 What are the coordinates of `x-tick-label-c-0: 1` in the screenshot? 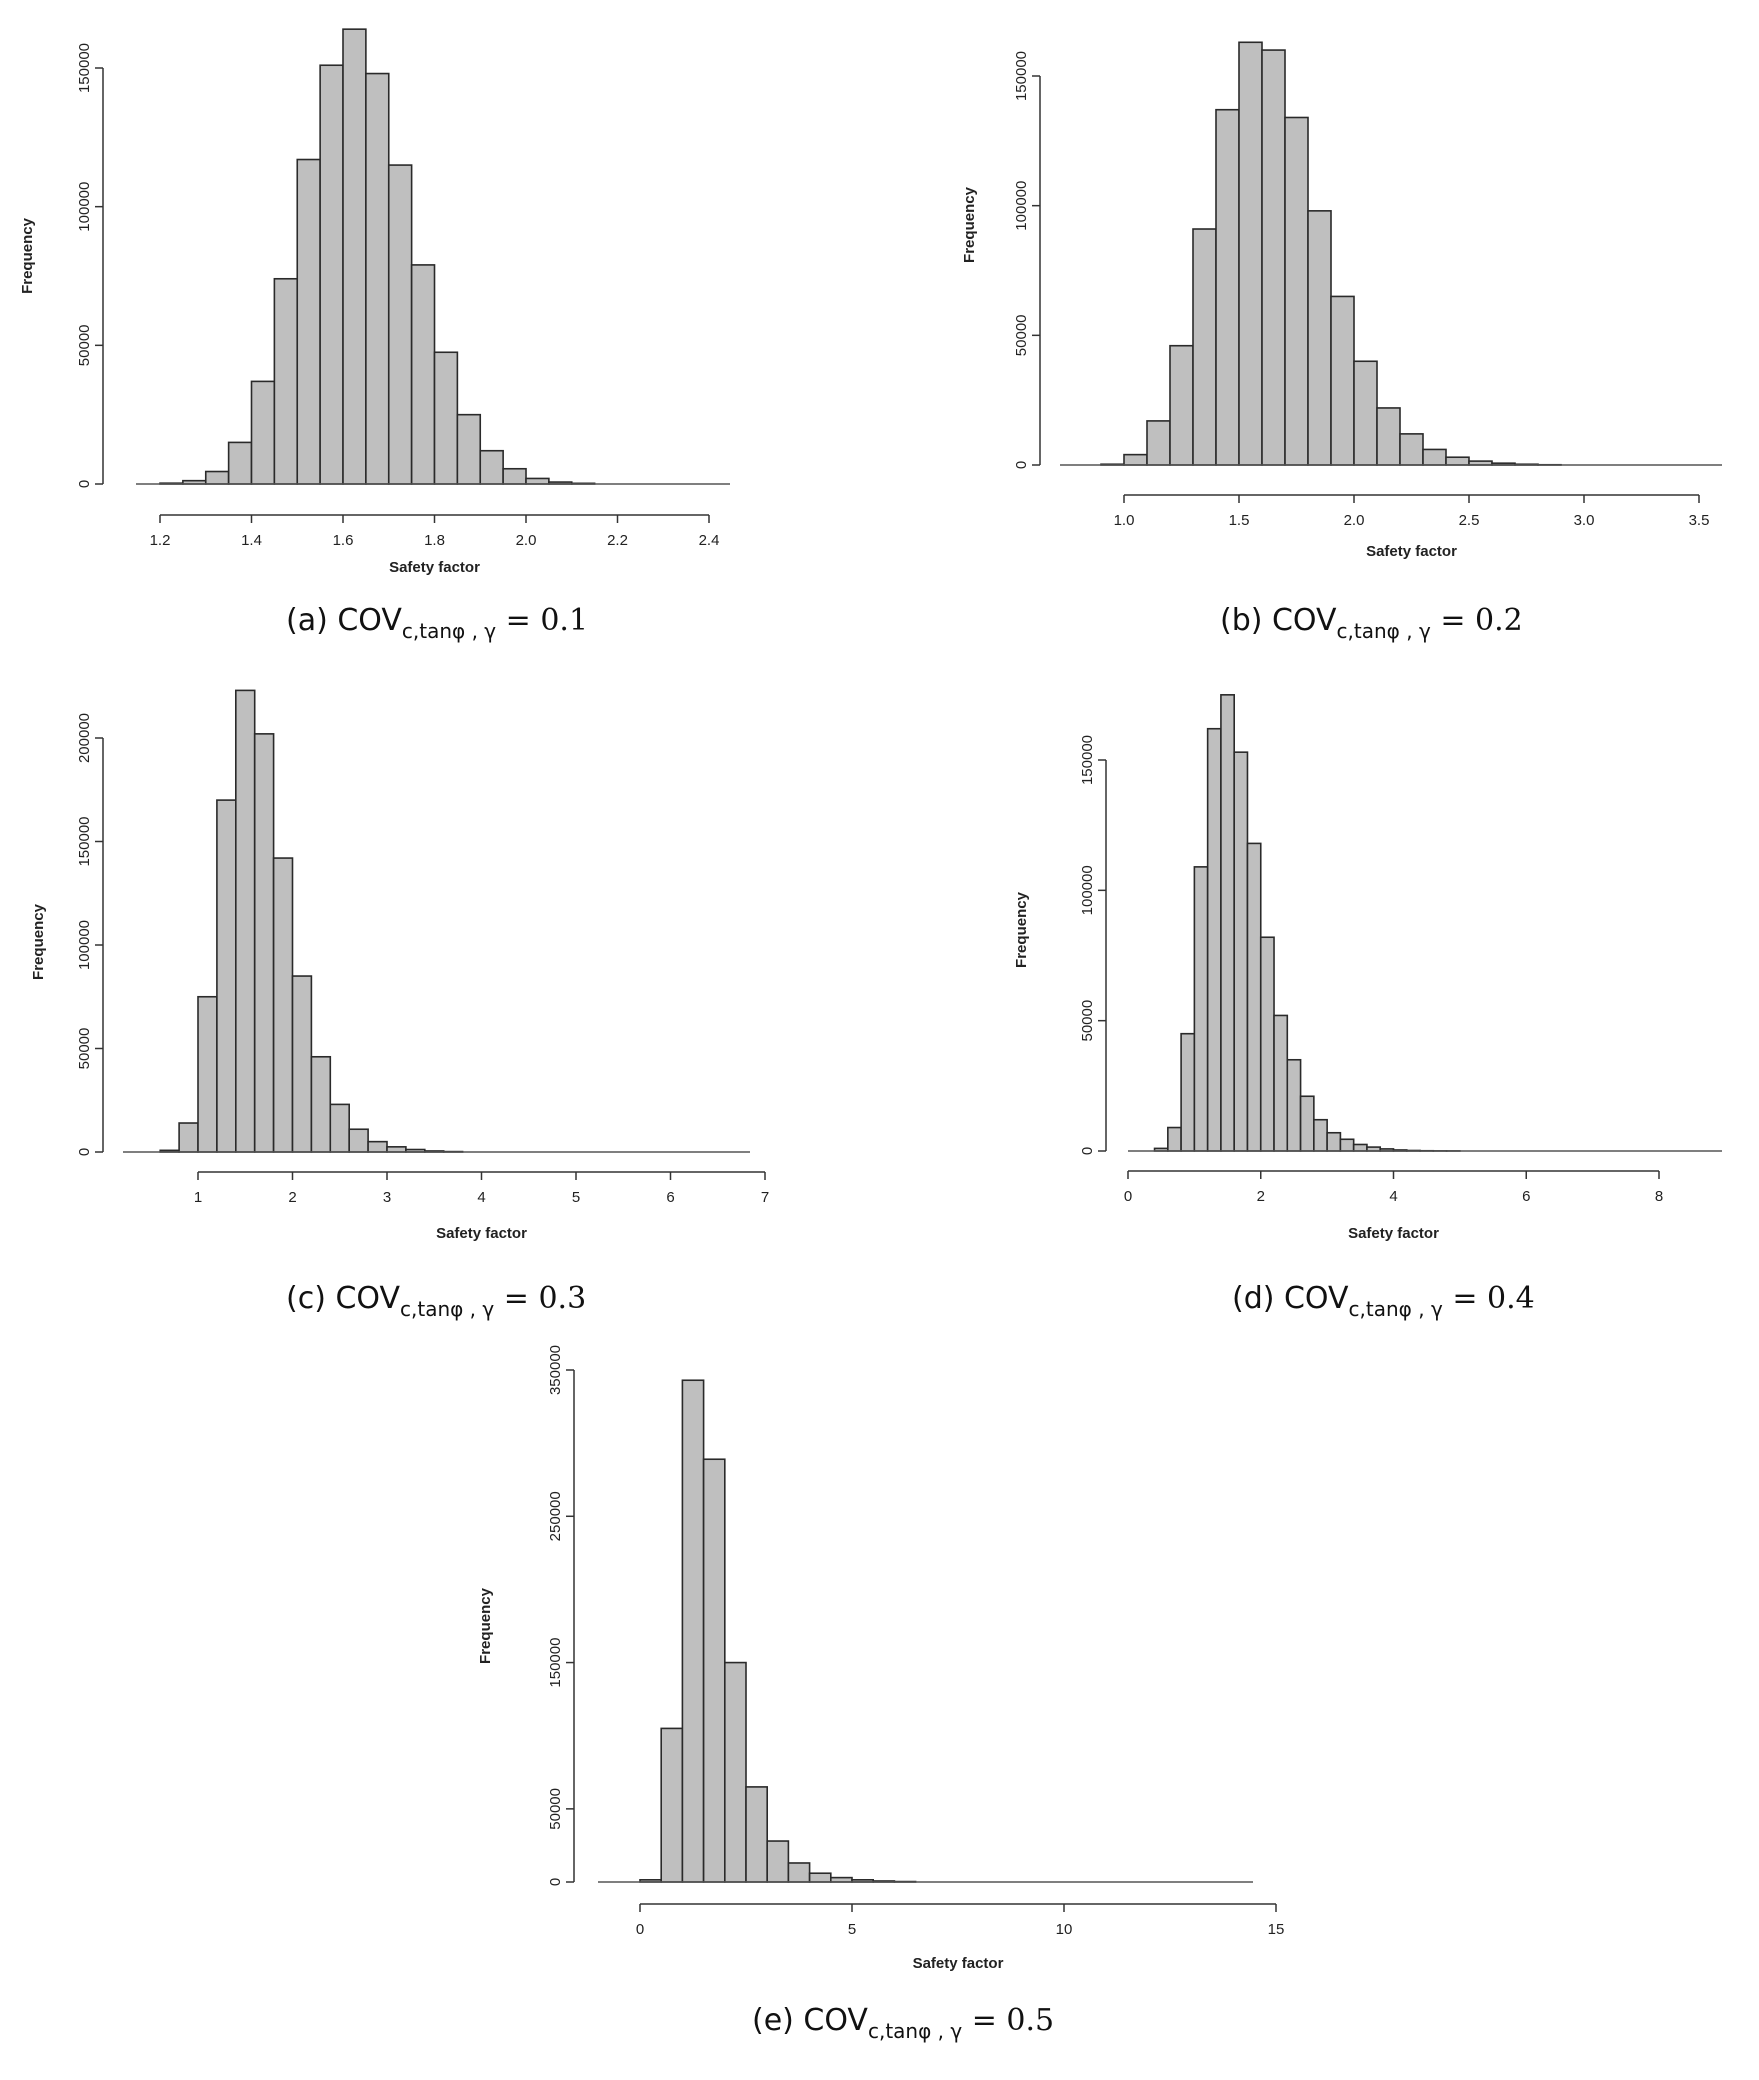 It's located at (198, 1197).